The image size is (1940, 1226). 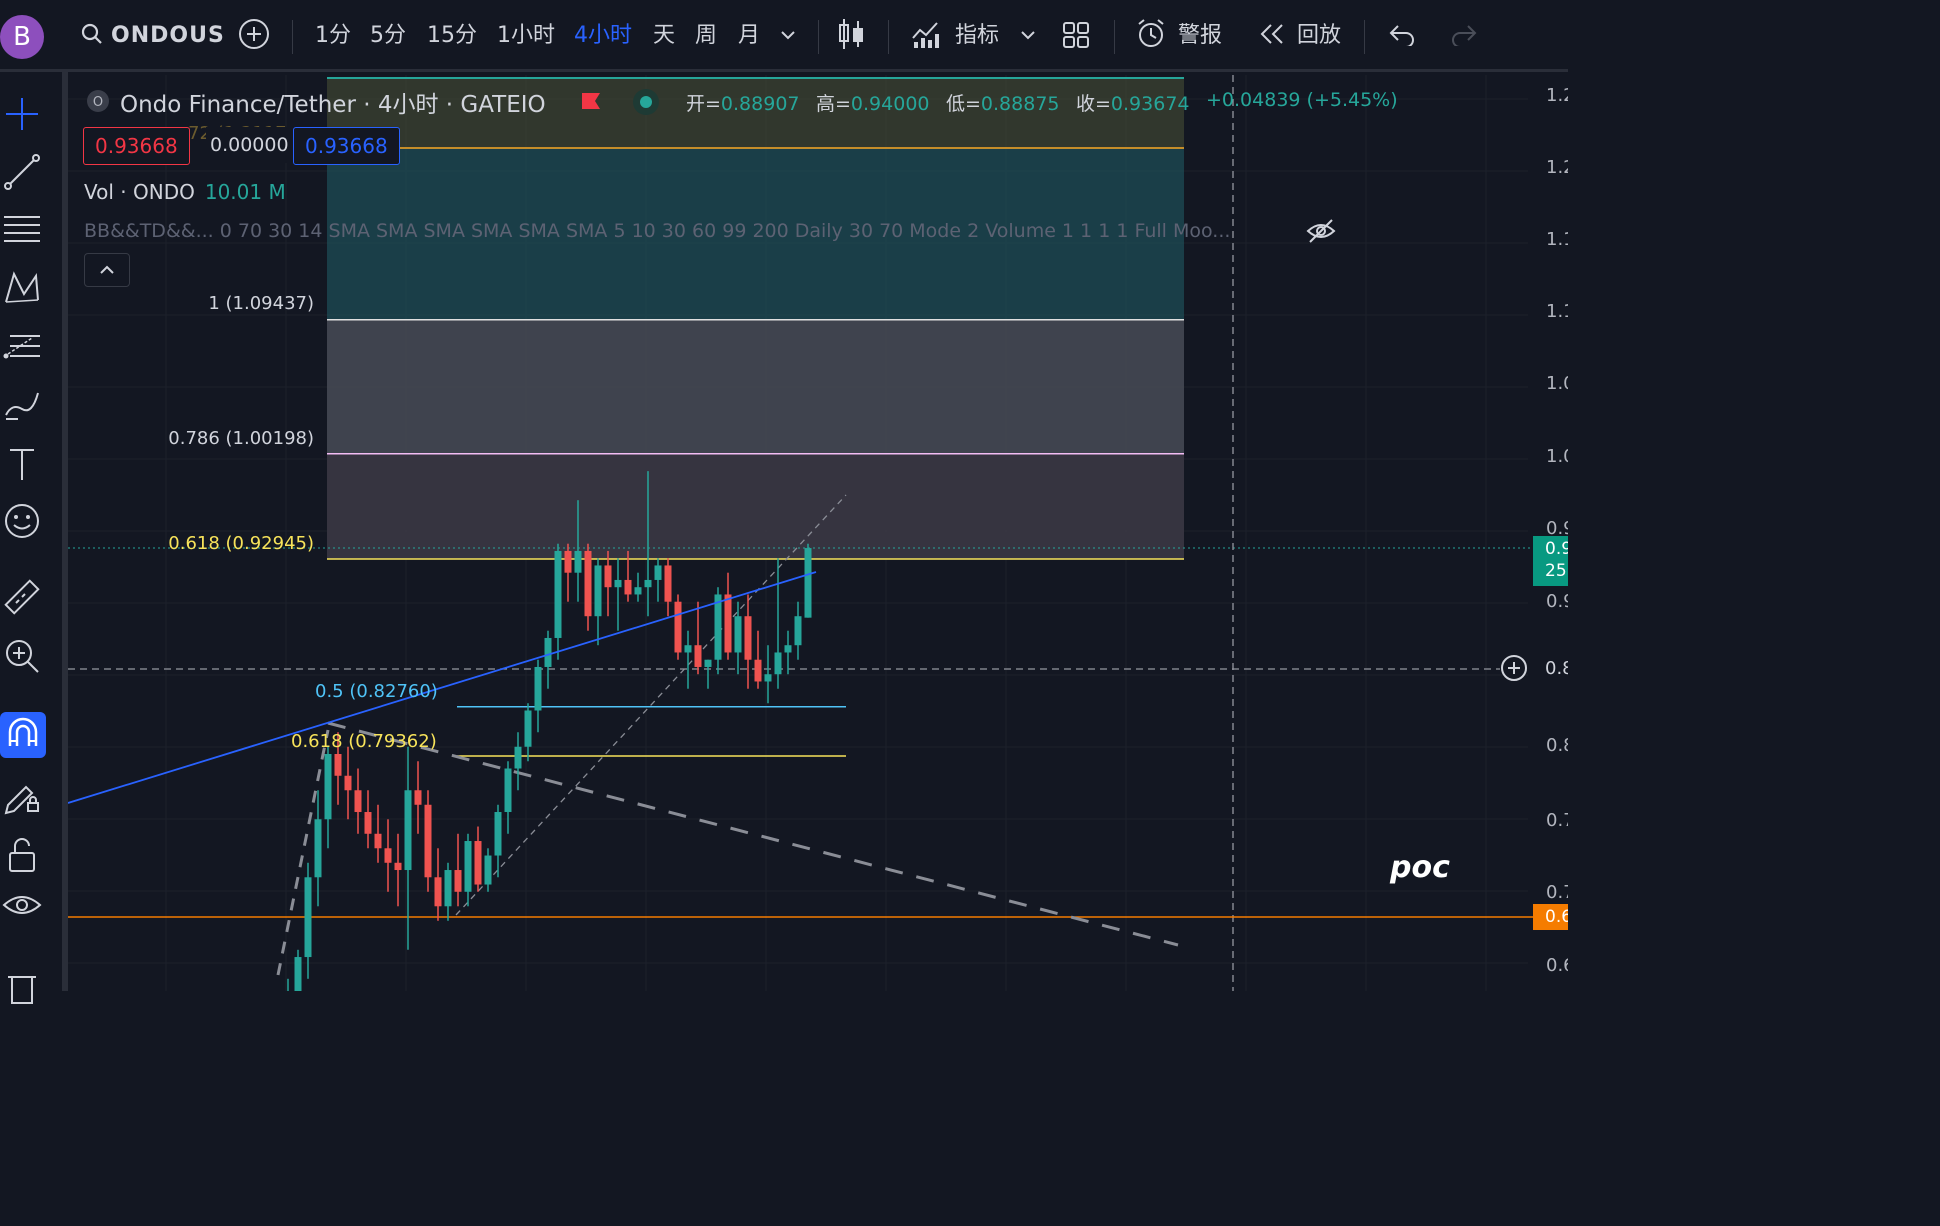 I want to click on zoom-tool, so click(x=22, y=656).